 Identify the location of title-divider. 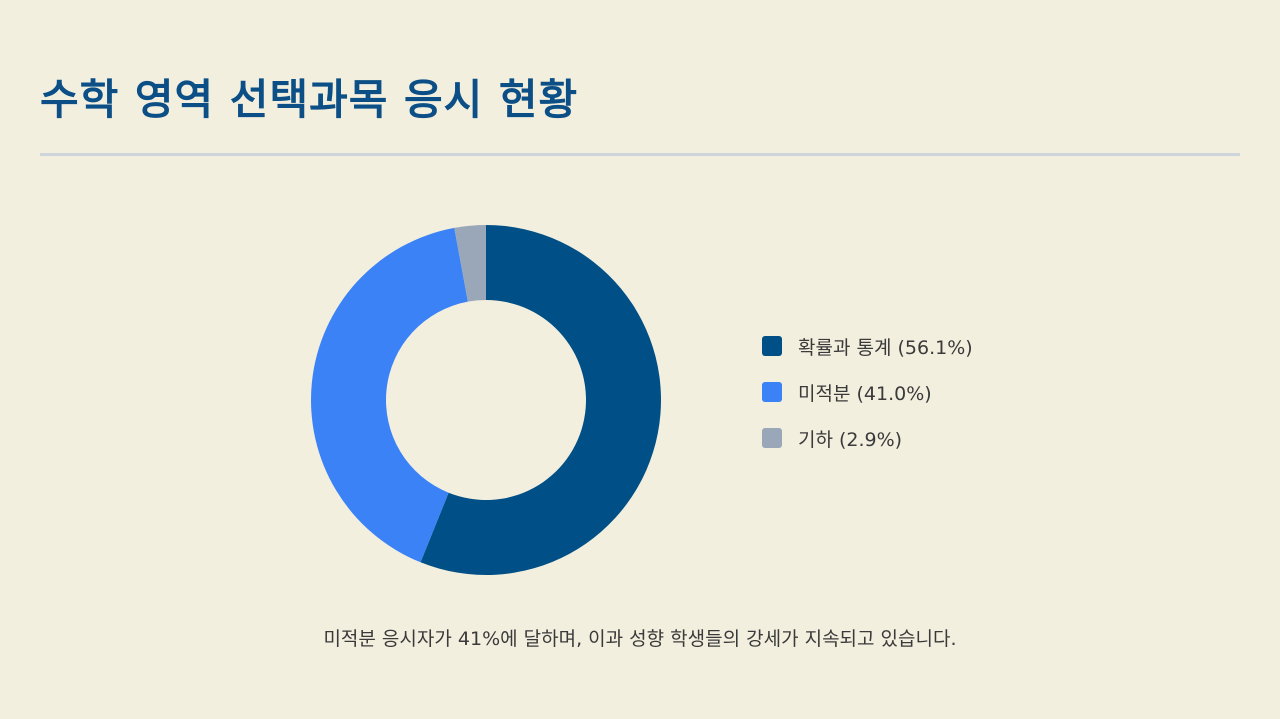
(640, 154).